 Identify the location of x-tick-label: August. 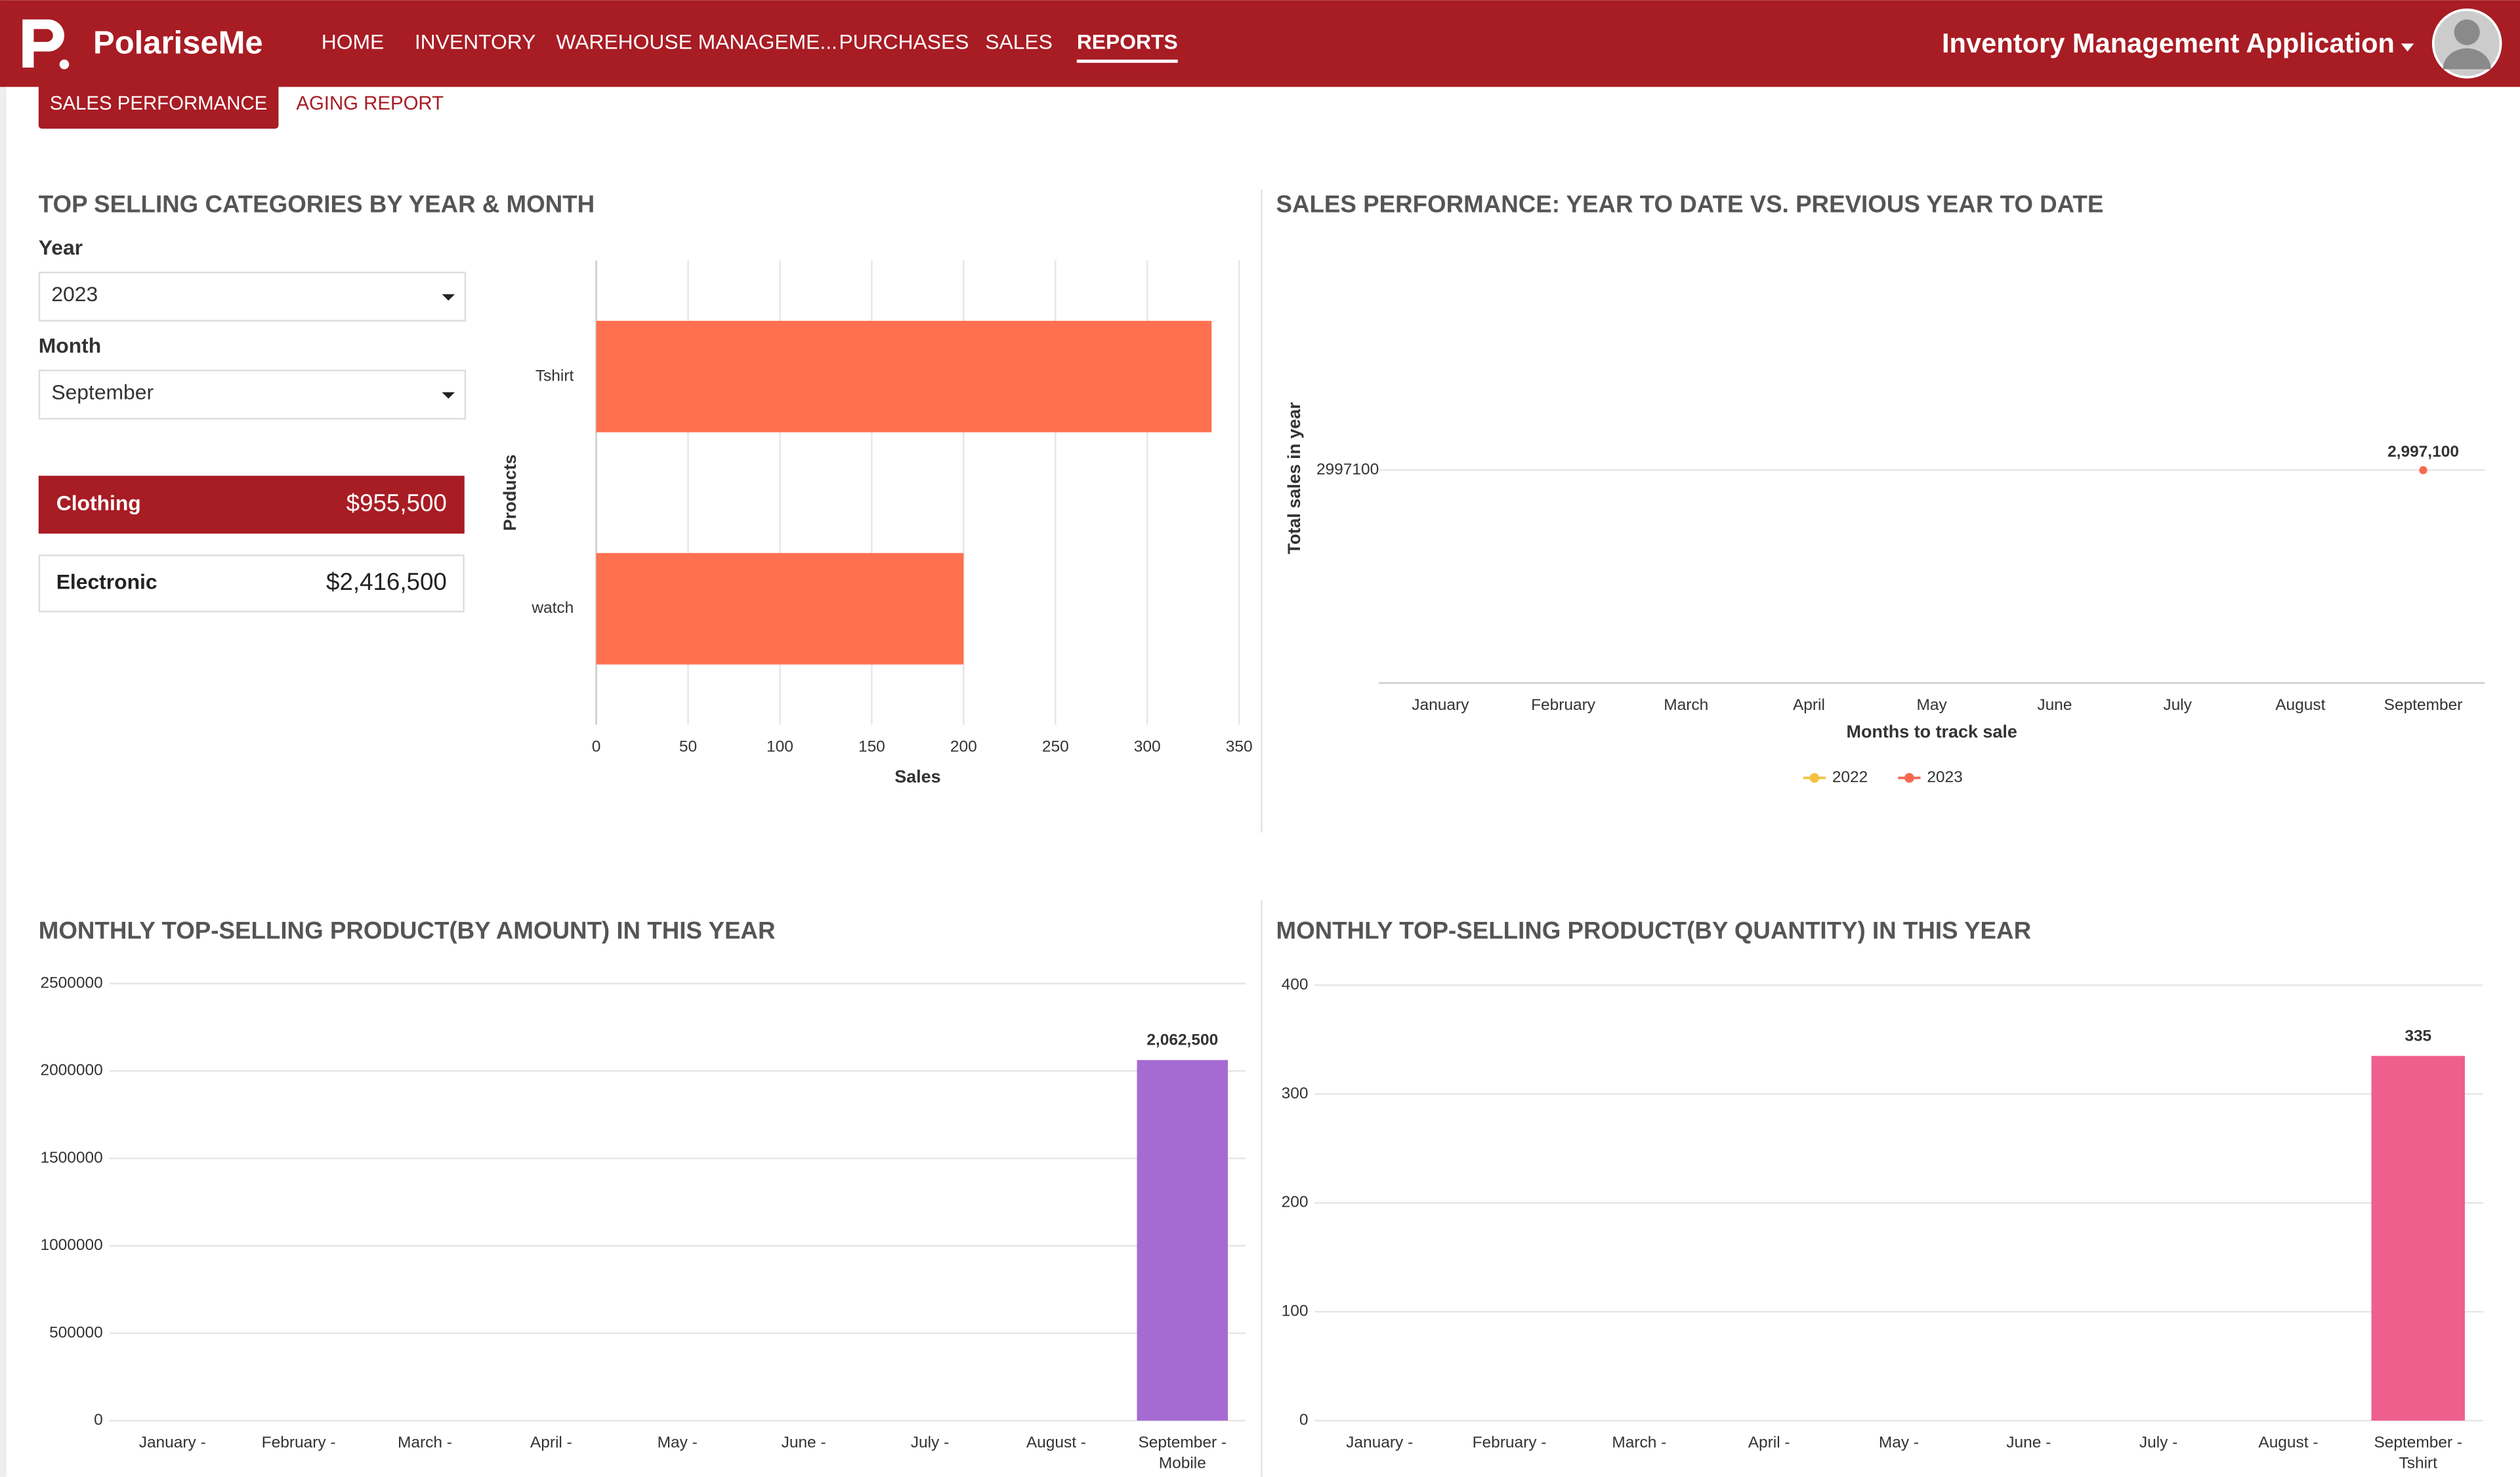
(2300, 705).